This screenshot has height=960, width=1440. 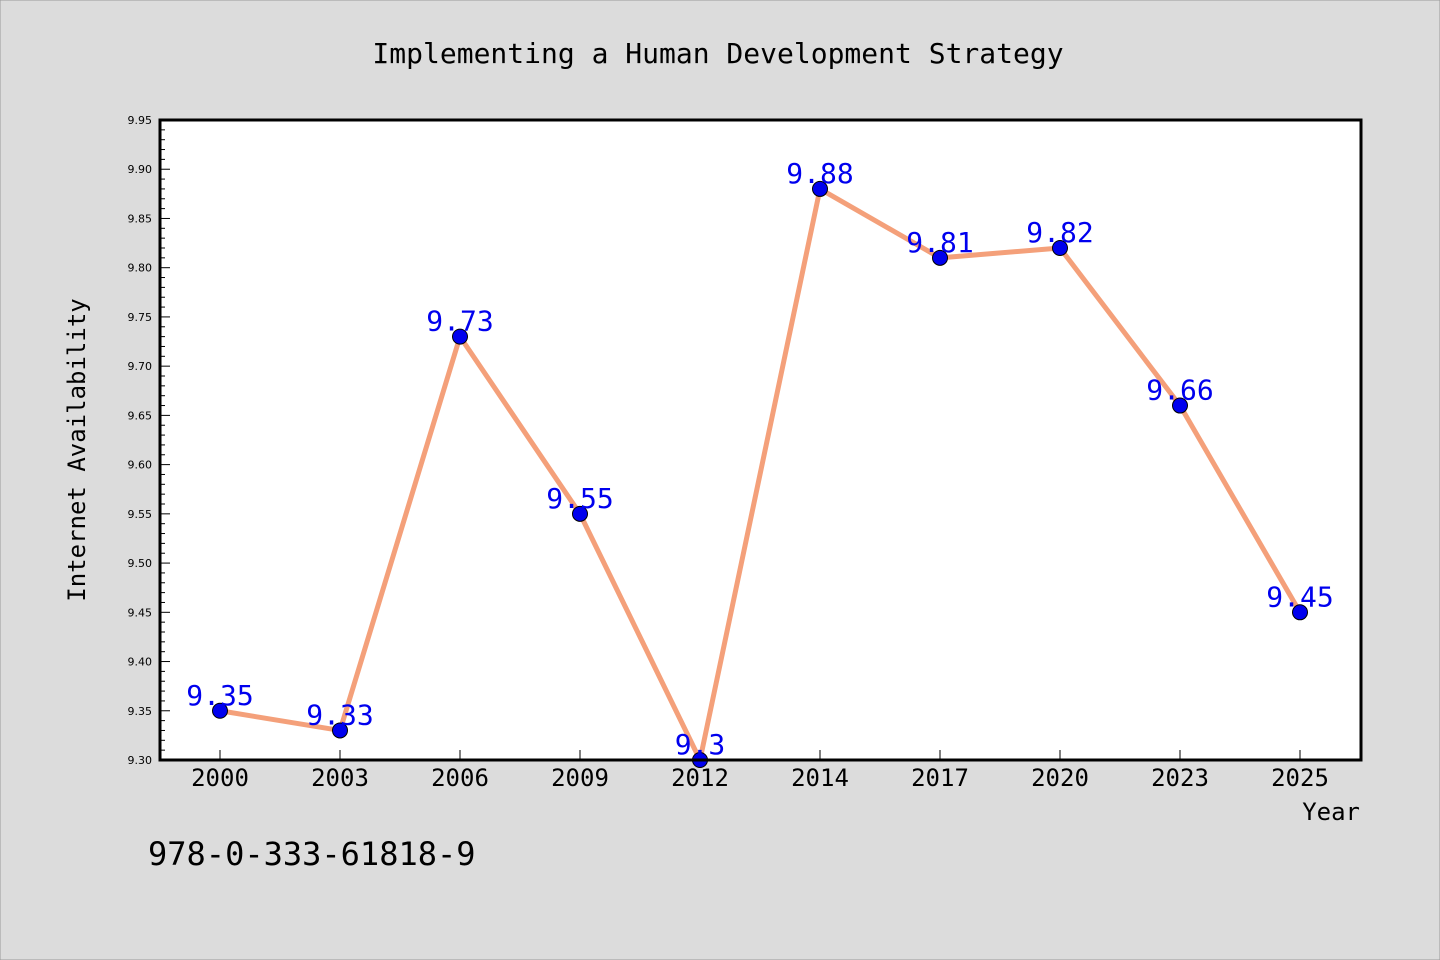 What do you see at coordinates (140, 169) in the screenshot?
I see `y-tick-label: 9.90` at bounding box center [140, 169].